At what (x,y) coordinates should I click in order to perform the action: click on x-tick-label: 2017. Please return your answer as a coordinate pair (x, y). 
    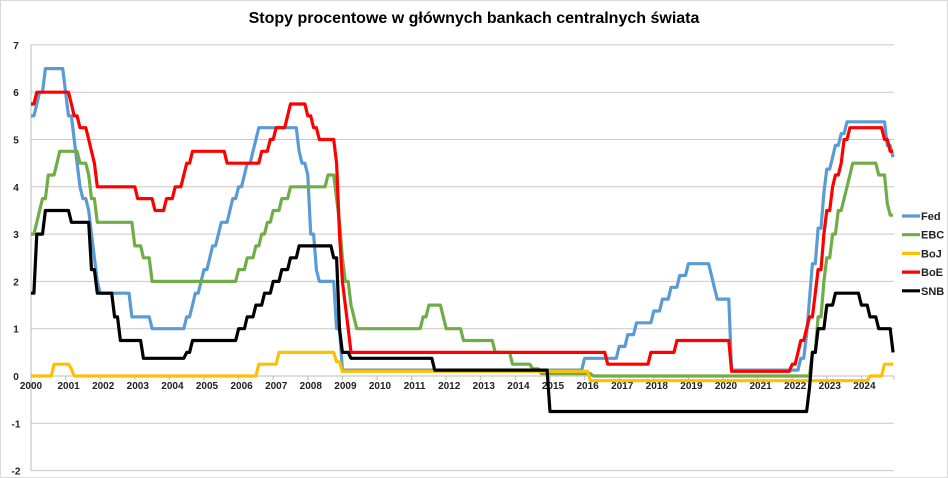
    Looking at the image, I should click on (622, 386).